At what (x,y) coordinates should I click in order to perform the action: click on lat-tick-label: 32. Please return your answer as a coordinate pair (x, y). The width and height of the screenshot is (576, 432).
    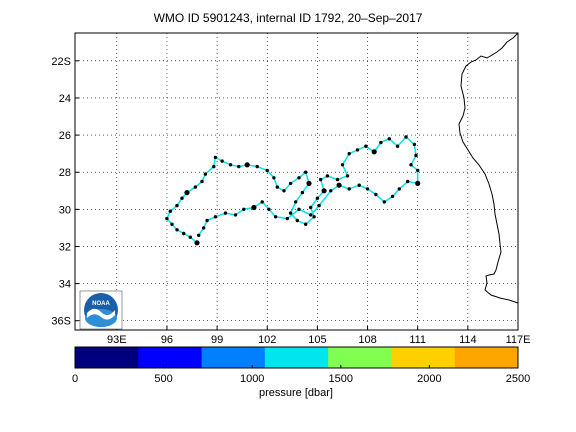
    Looking at the image, I should click on (65, 247).